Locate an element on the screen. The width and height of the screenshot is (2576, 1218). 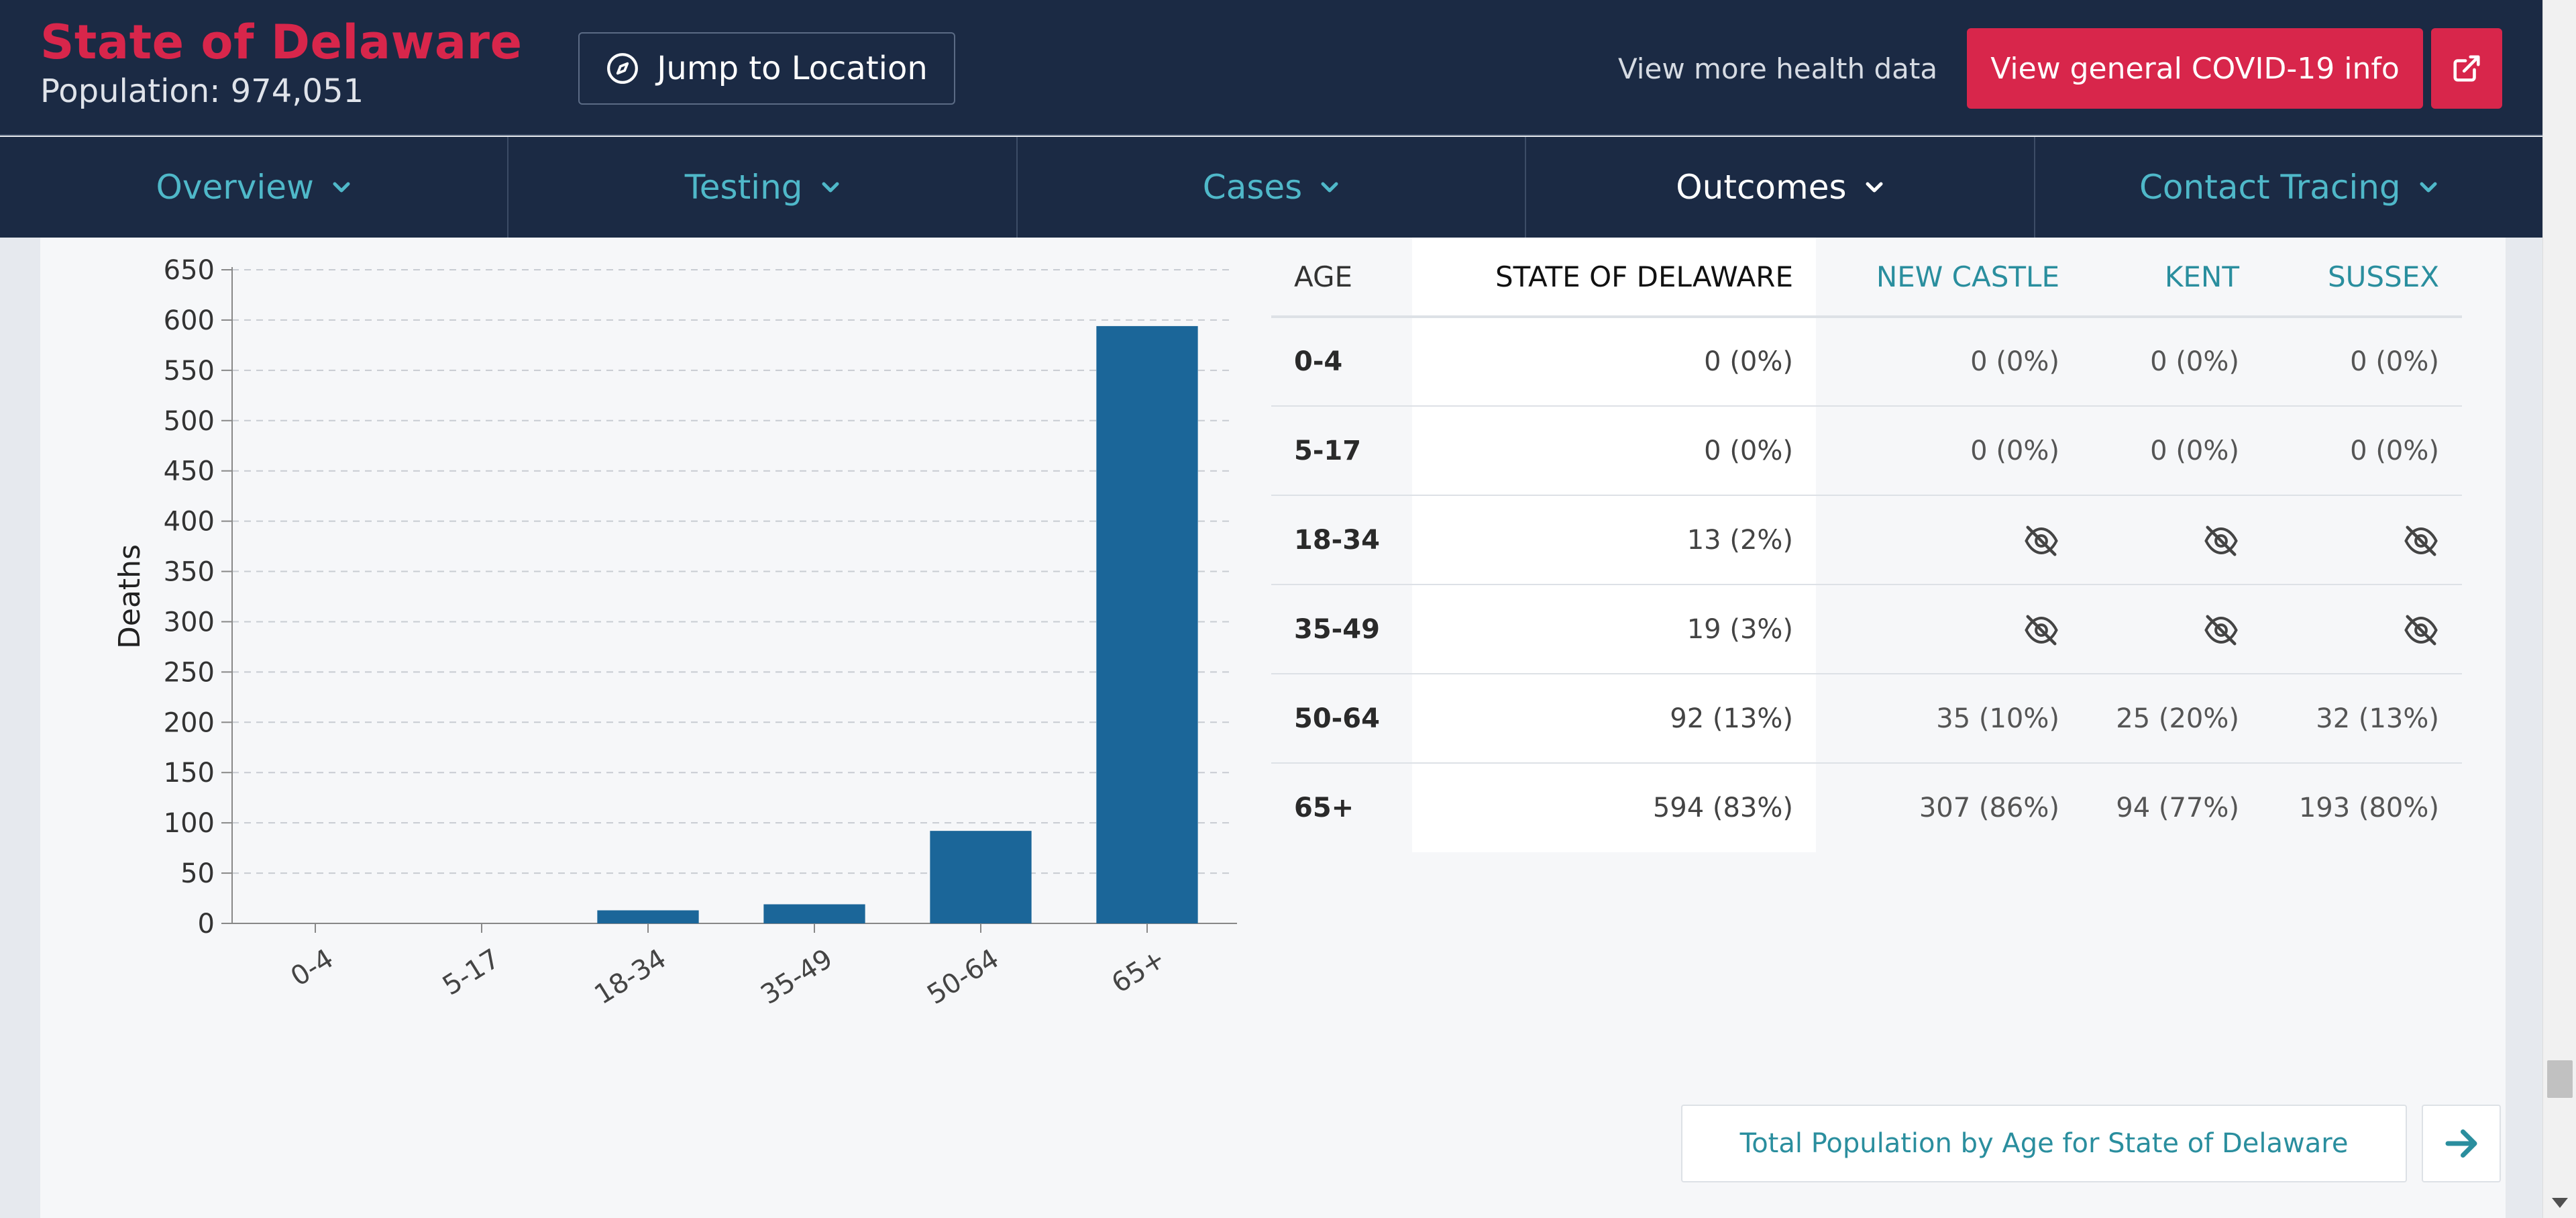
y-tick-label: 100 is located at coordinates (189, 824).